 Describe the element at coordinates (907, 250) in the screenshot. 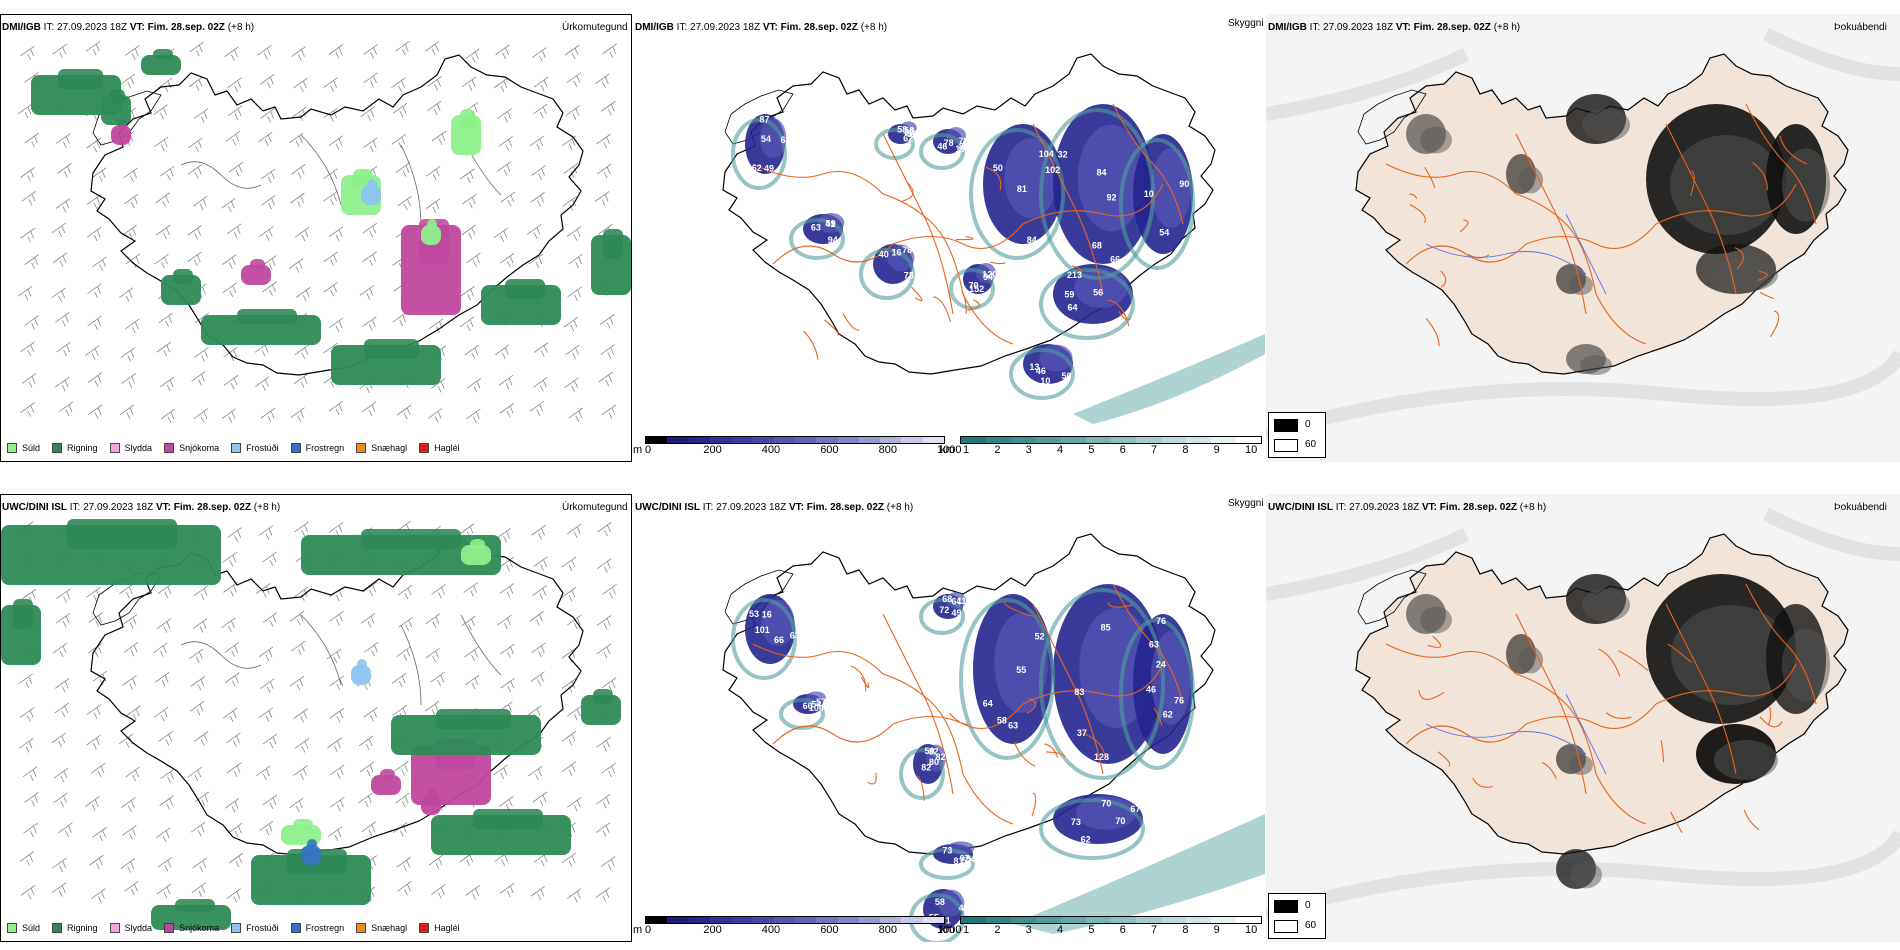

I see `visibility-value: 78` at that location.